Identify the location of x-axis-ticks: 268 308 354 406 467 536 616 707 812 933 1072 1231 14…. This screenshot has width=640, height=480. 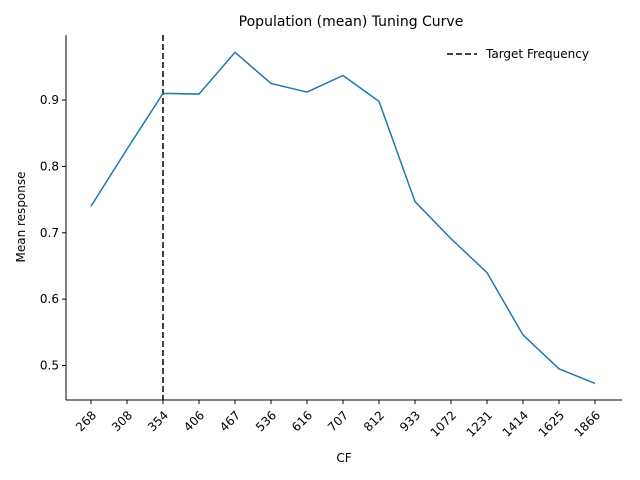
(338, 420).